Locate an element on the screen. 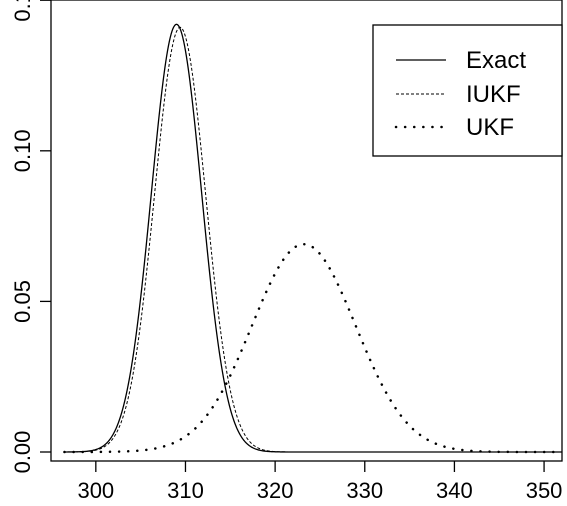 This screenshot has width=567, height=506. y-tick-label: 0.10 is located at coordinates (22, 150).